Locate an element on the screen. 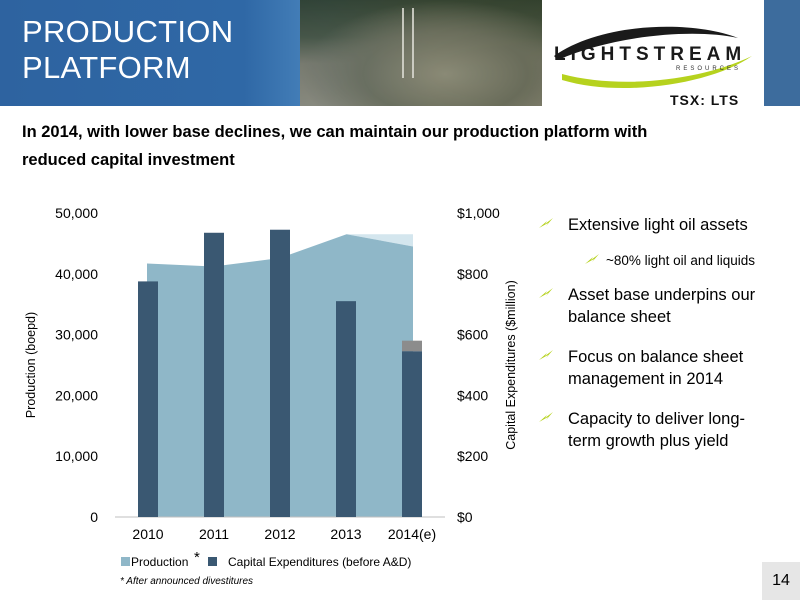 The height and width of the screenshot is (600, 800). x-tick-label: 2014(e) is located at coordinates (412, 534).